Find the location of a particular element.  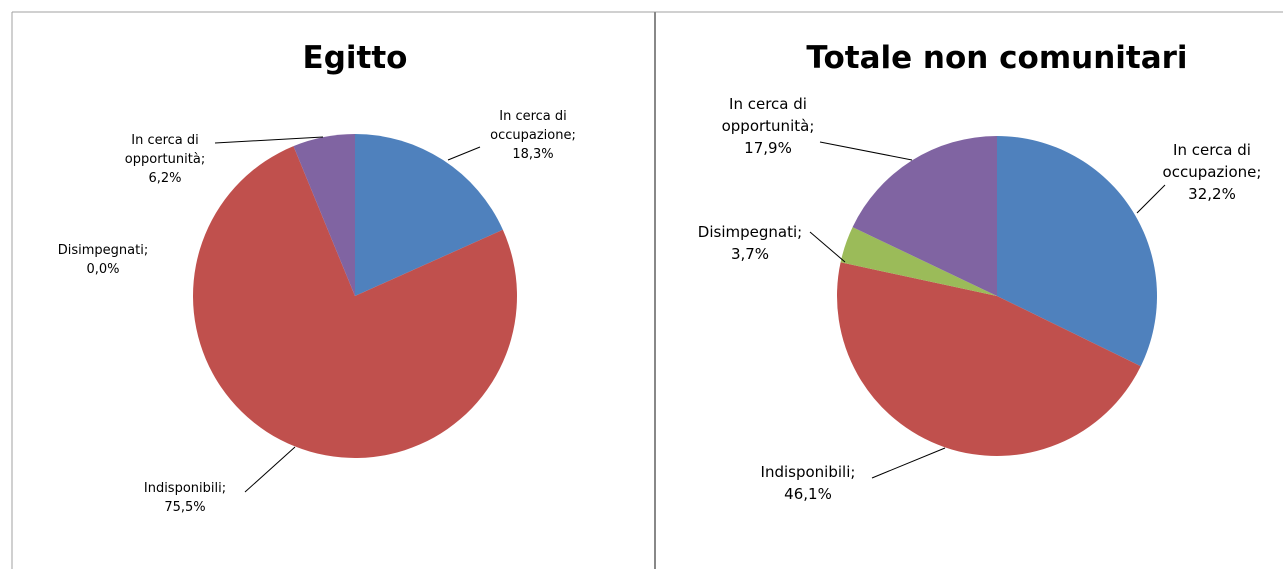

data-label: In cerca di opportunità; 17,9% is located at coordinates (768, 126).